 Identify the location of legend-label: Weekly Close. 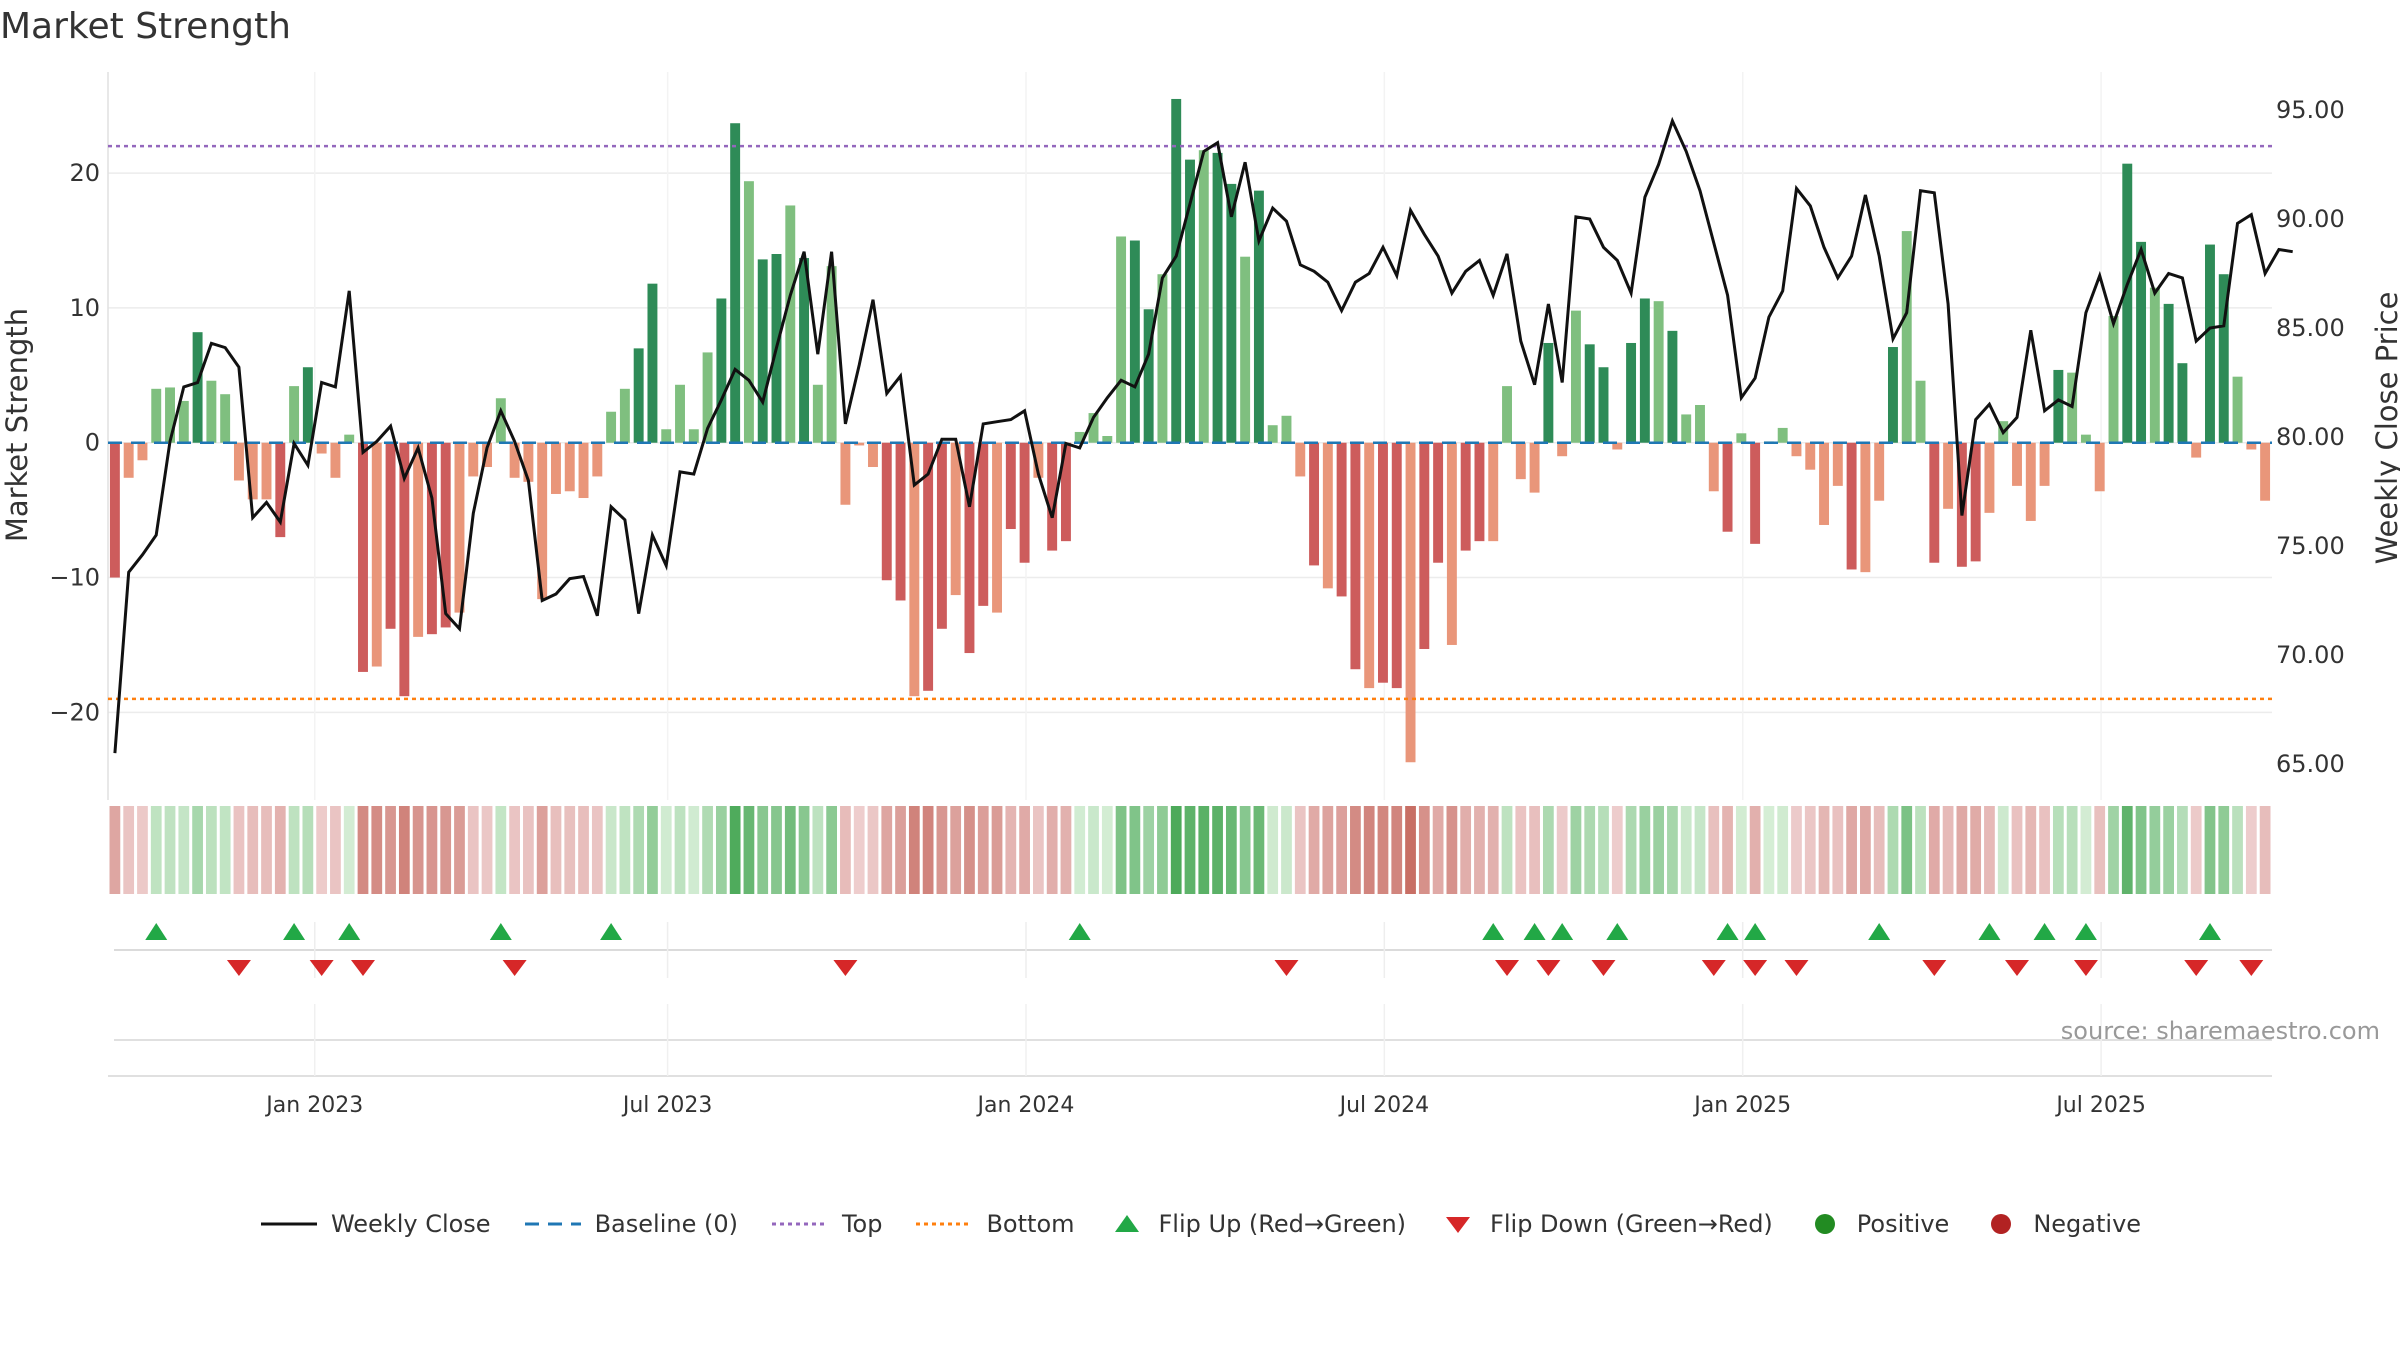
(410, 1224).